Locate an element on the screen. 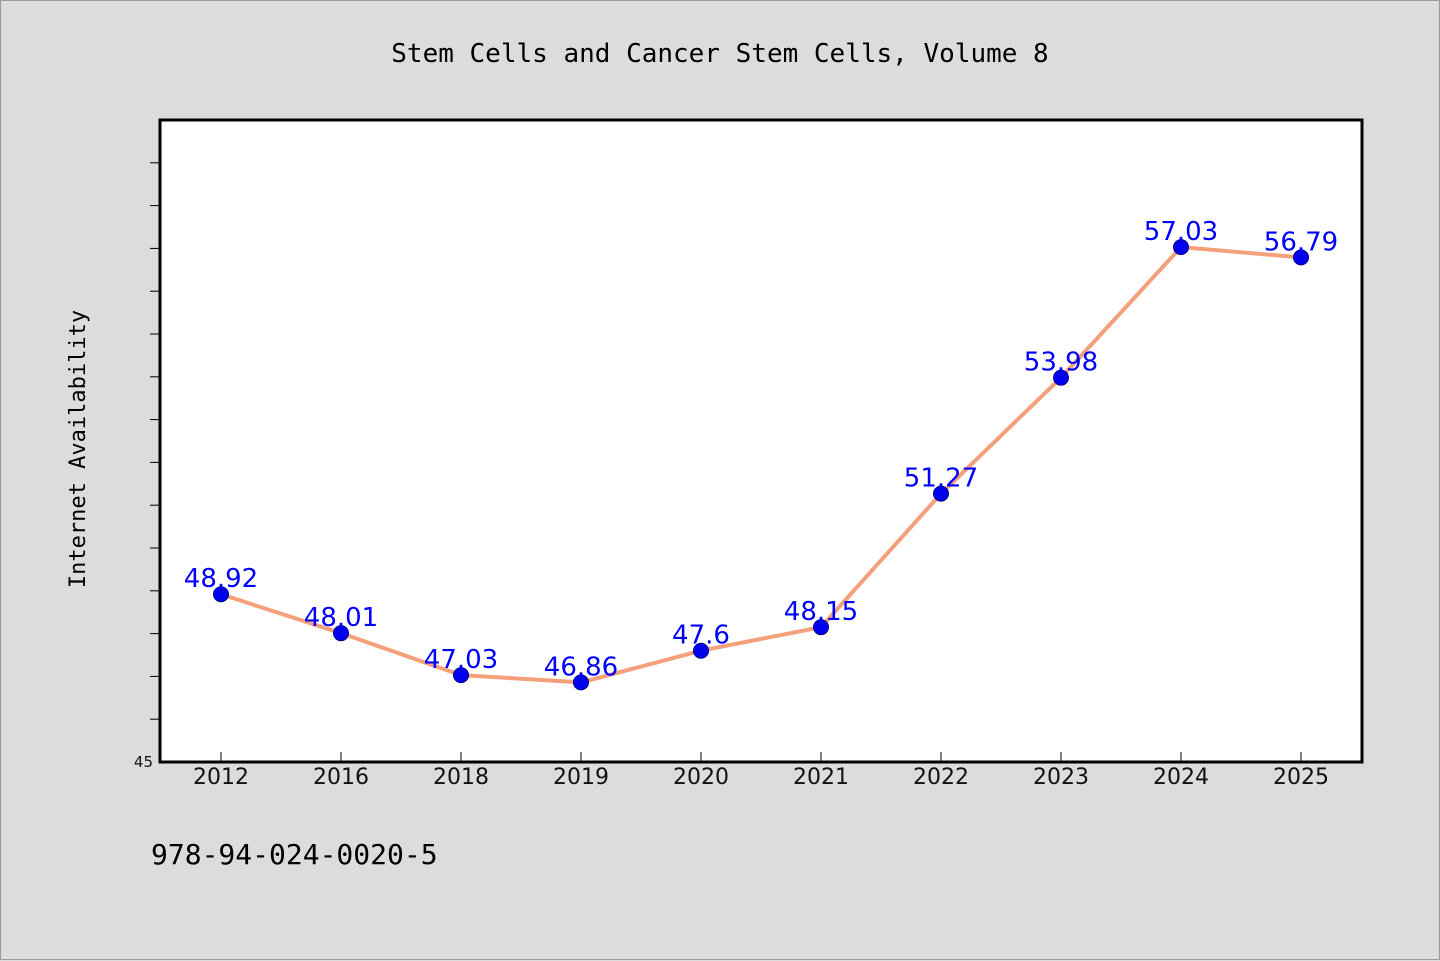  x-tick-label: 2019 is located at coordinates (581, 777).